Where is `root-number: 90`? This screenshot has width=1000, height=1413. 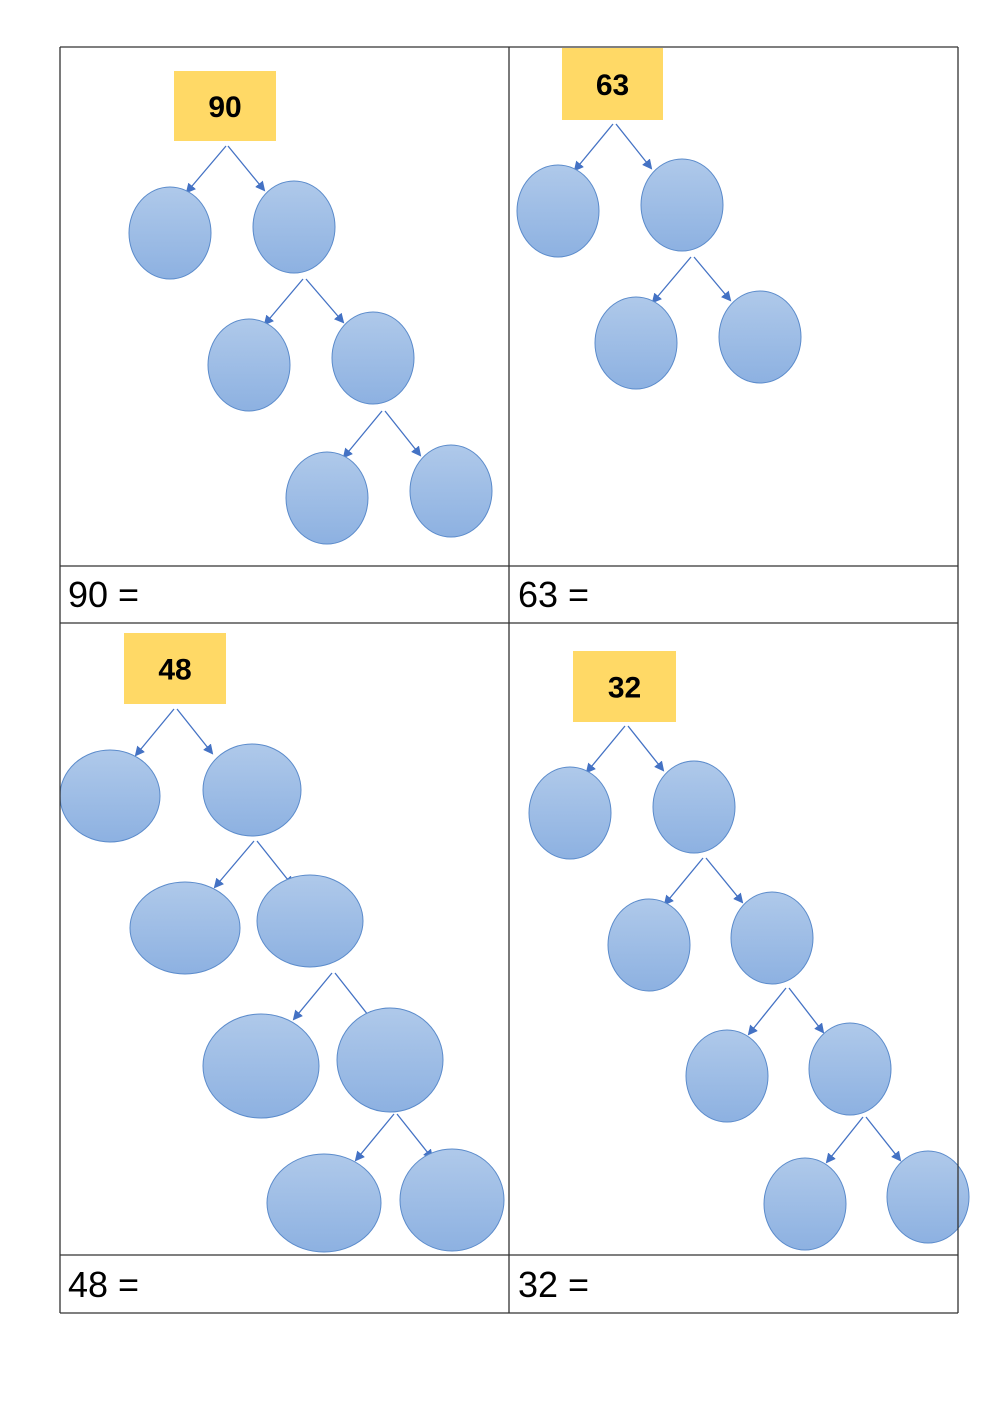
root-number: 90 is located at coordinates (224, 107).